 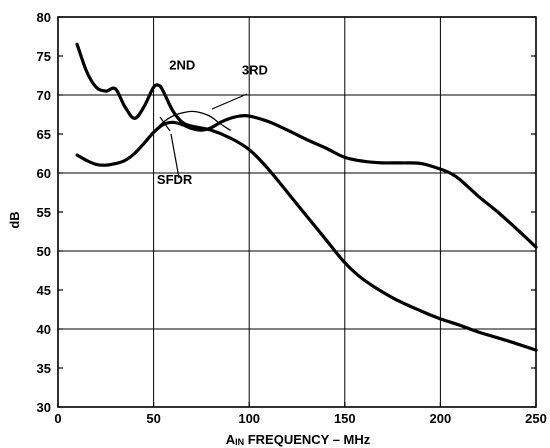 What do you see at coordinates (249, 418) in the screenshot?
I see `x-tick-label: 100` at bounding box center [249, 418].